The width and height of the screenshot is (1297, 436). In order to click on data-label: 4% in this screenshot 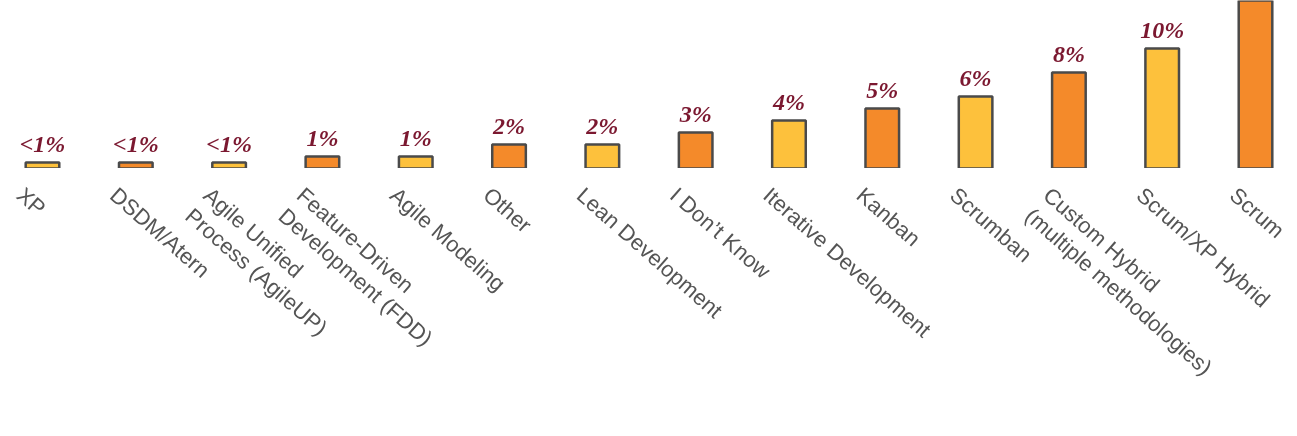, I will do `click(788, 101)`.